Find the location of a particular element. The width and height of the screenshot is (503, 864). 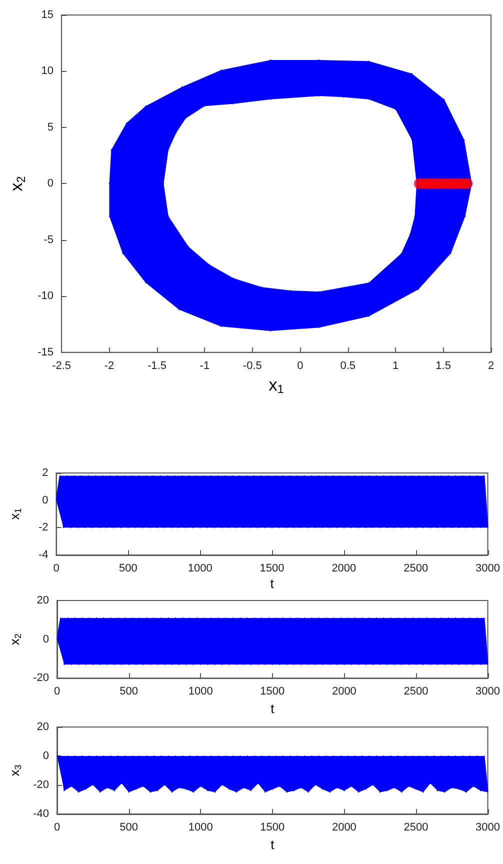

x-tick-label: -1 is located at coordinates (205, 366).